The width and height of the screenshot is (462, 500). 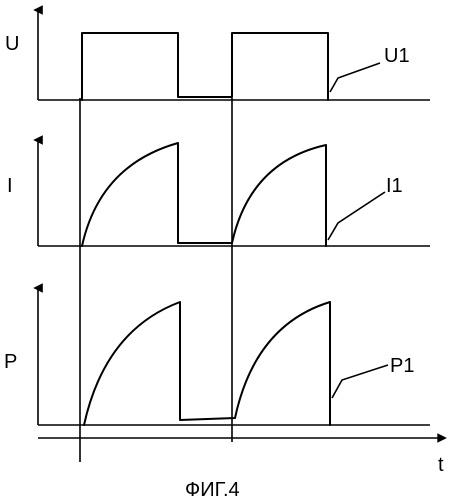 What do you see at coordinates (441, 465) in the screenshot?
I see `time-axis-label: t` at bounding box center [441, 465].